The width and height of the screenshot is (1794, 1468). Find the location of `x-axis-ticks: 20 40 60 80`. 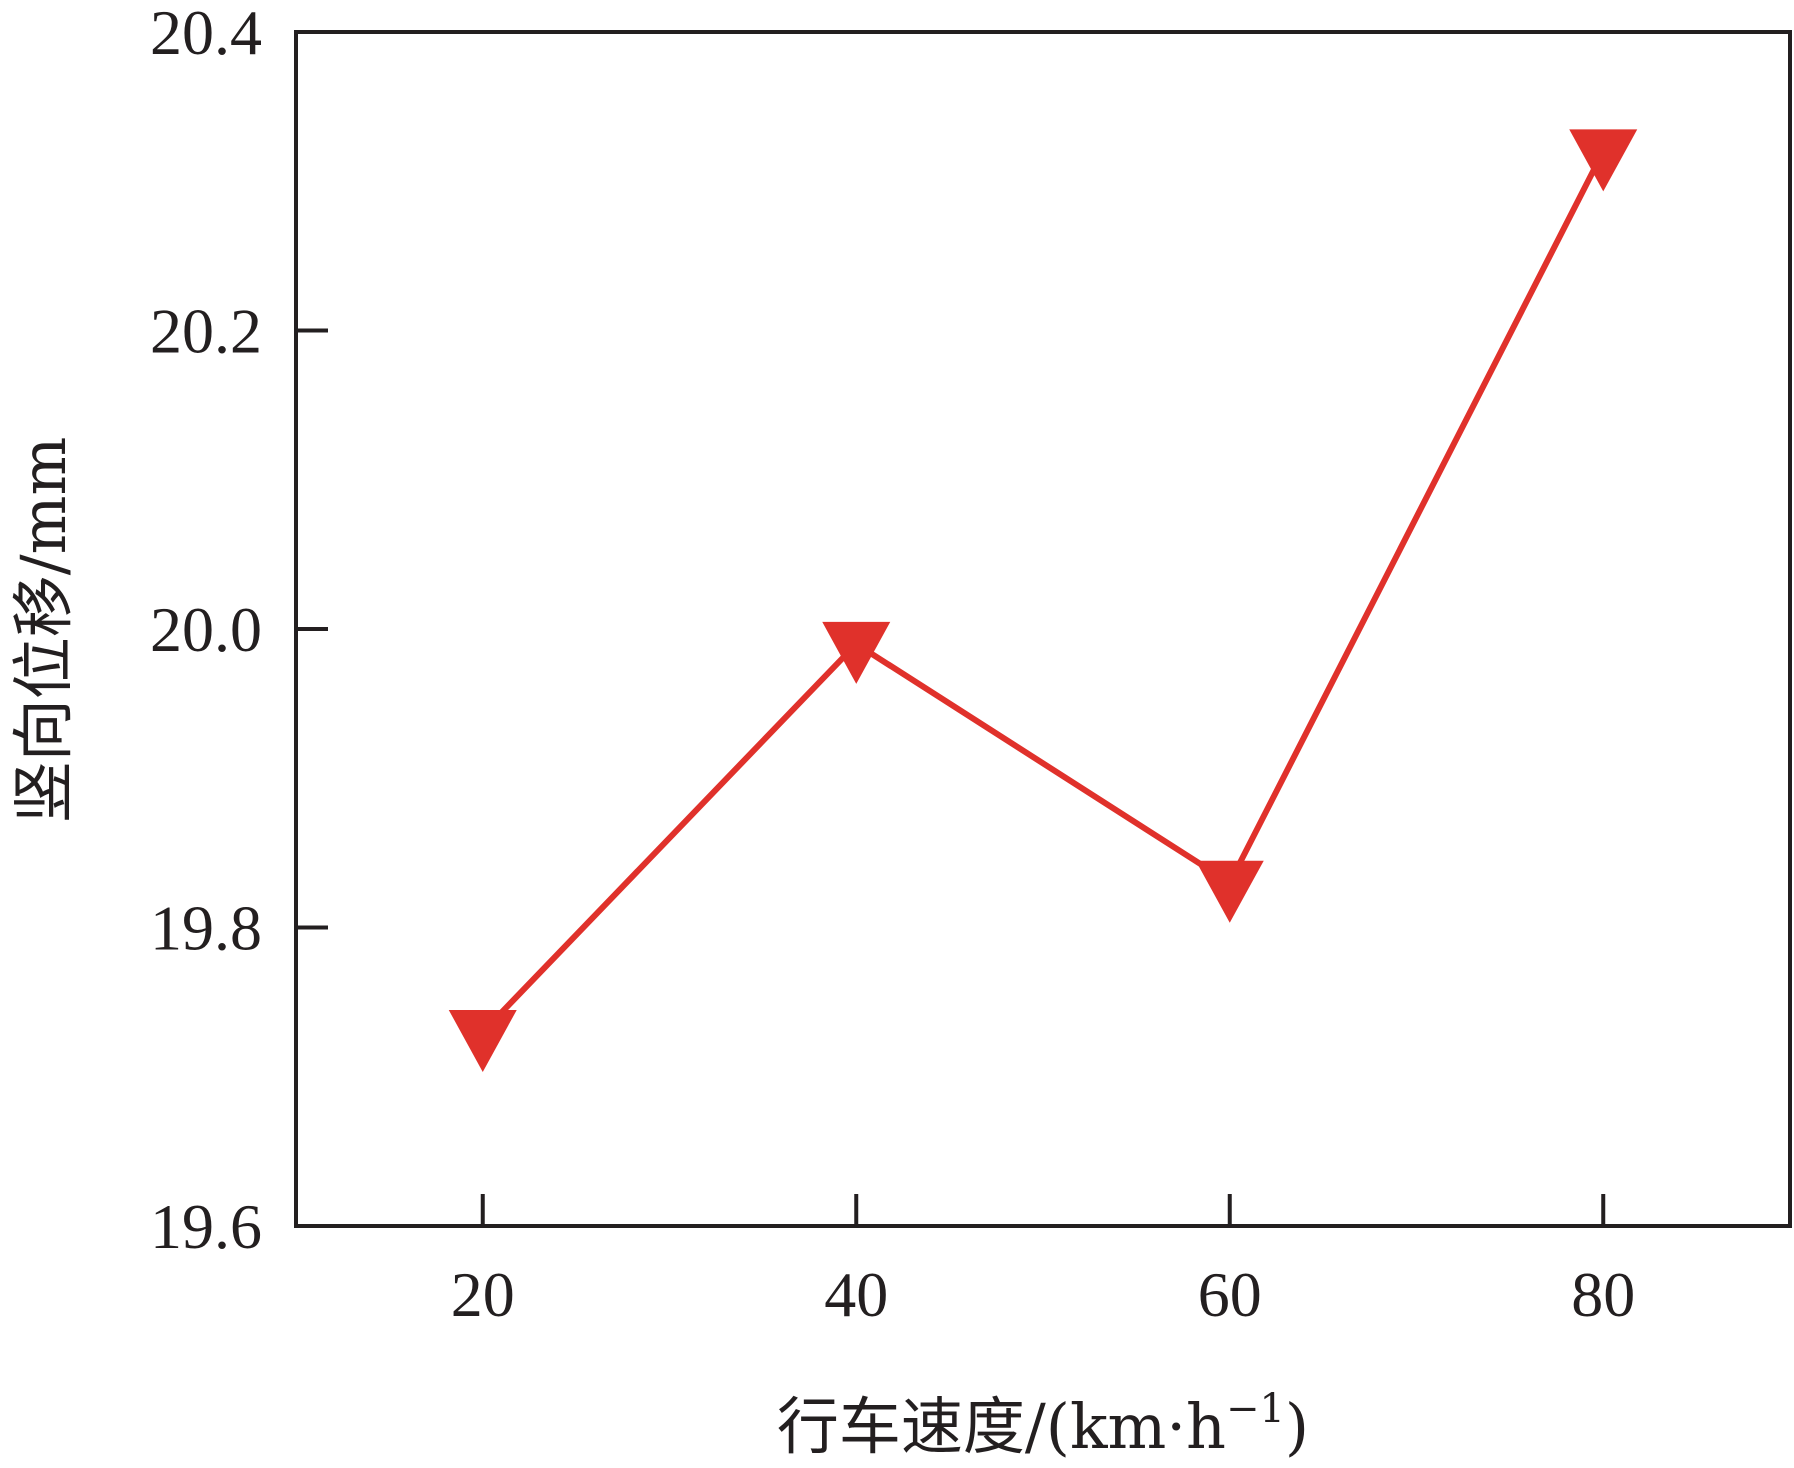

x-axis-ticks: 20 40 60 80 is located at coordinates (1043, 1262).